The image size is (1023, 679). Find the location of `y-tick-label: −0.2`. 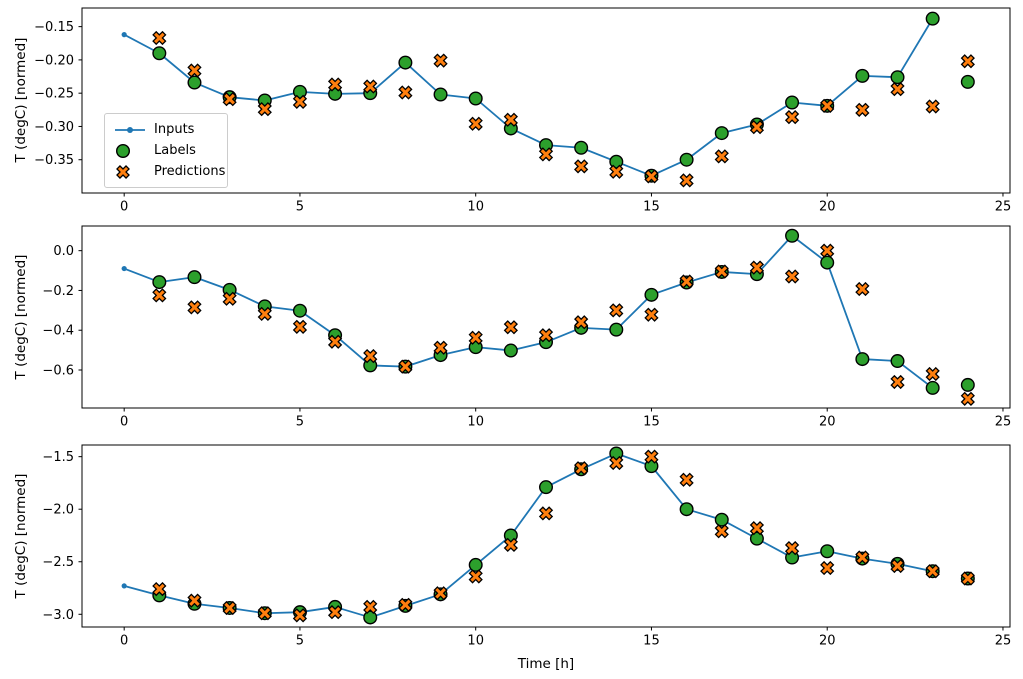

y-tick-label: −0.2 is located at coordinates (58, 291).